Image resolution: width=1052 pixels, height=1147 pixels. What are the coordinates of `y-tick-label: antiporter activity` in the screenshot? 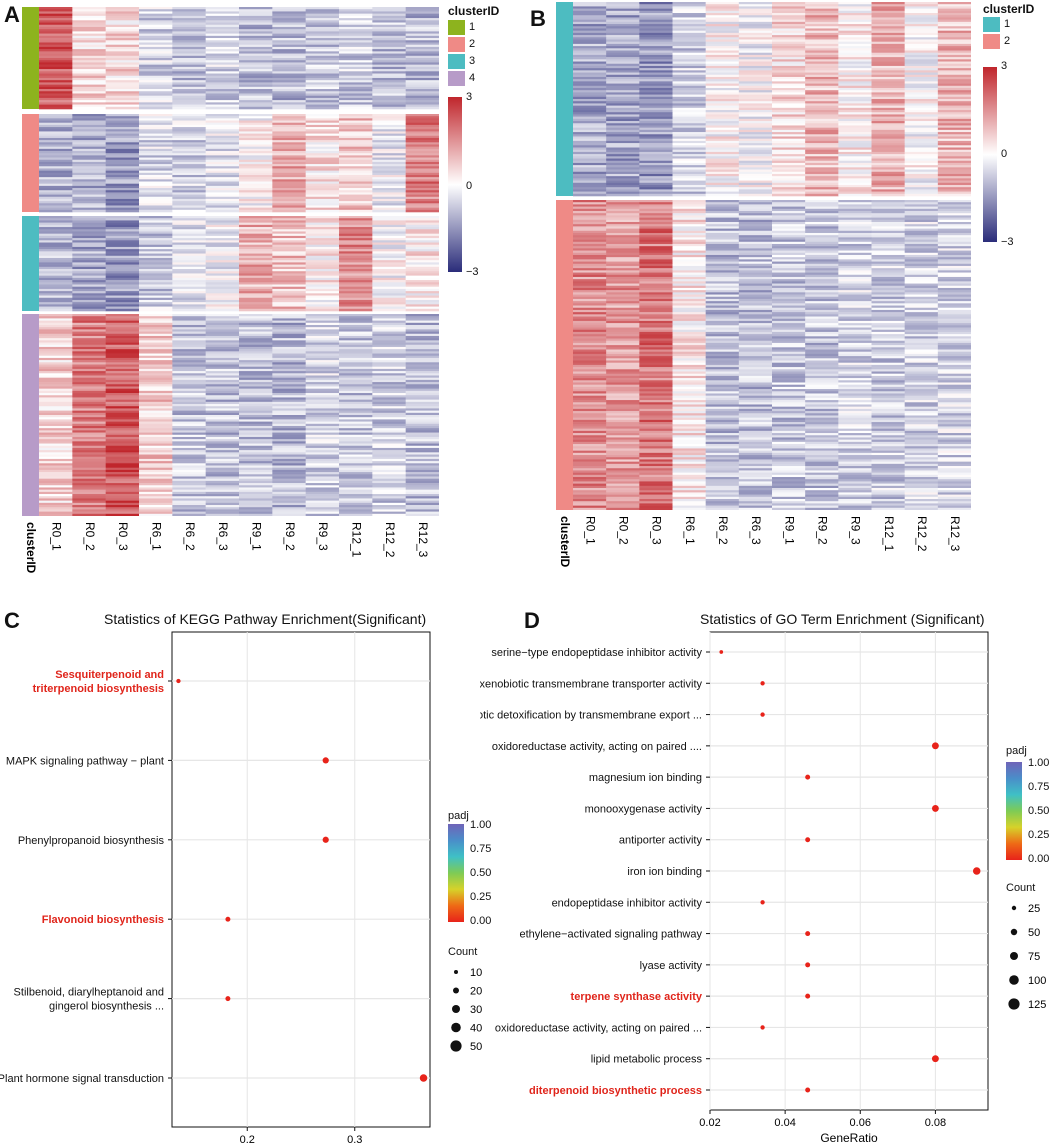 It's located at (661, 841).